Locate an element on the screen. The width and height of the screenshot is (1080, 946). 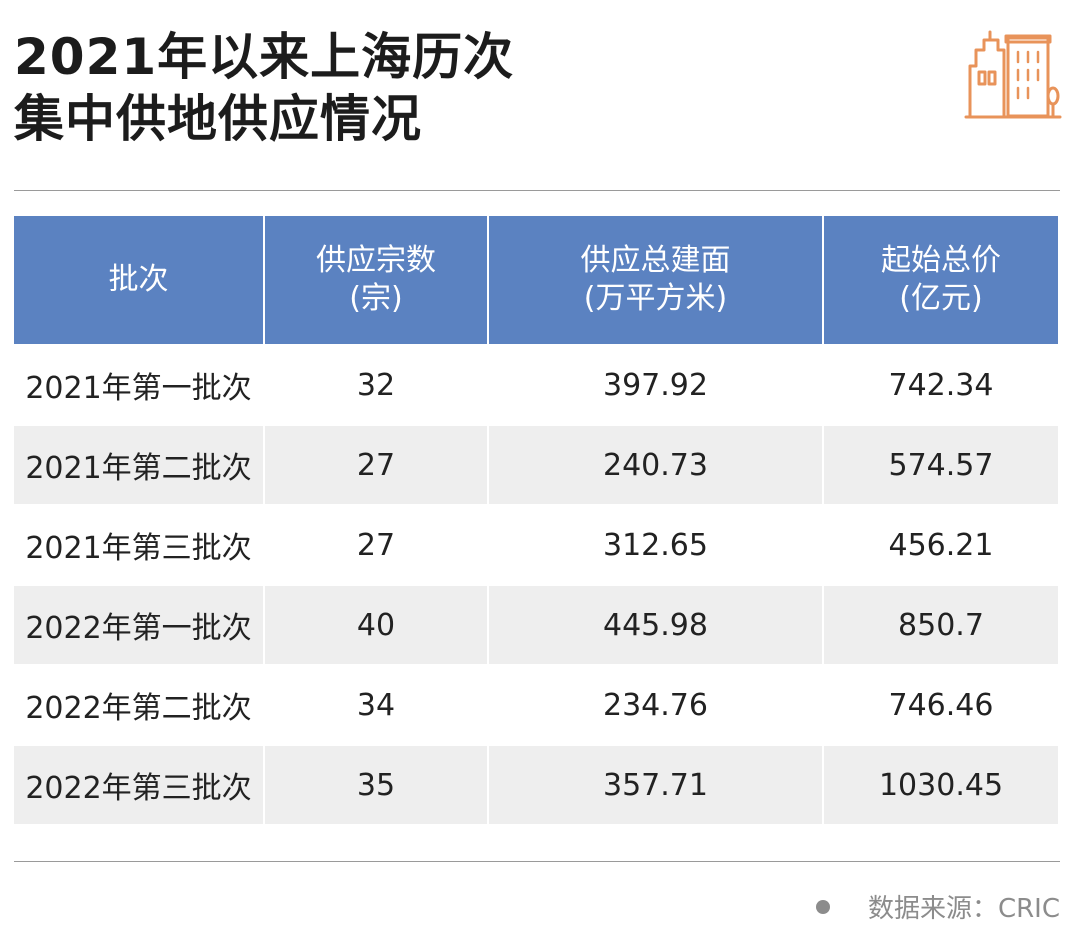
table-row: 2022年第三批次 35 357.71 1030.45 is located at coordinates (536, 784).